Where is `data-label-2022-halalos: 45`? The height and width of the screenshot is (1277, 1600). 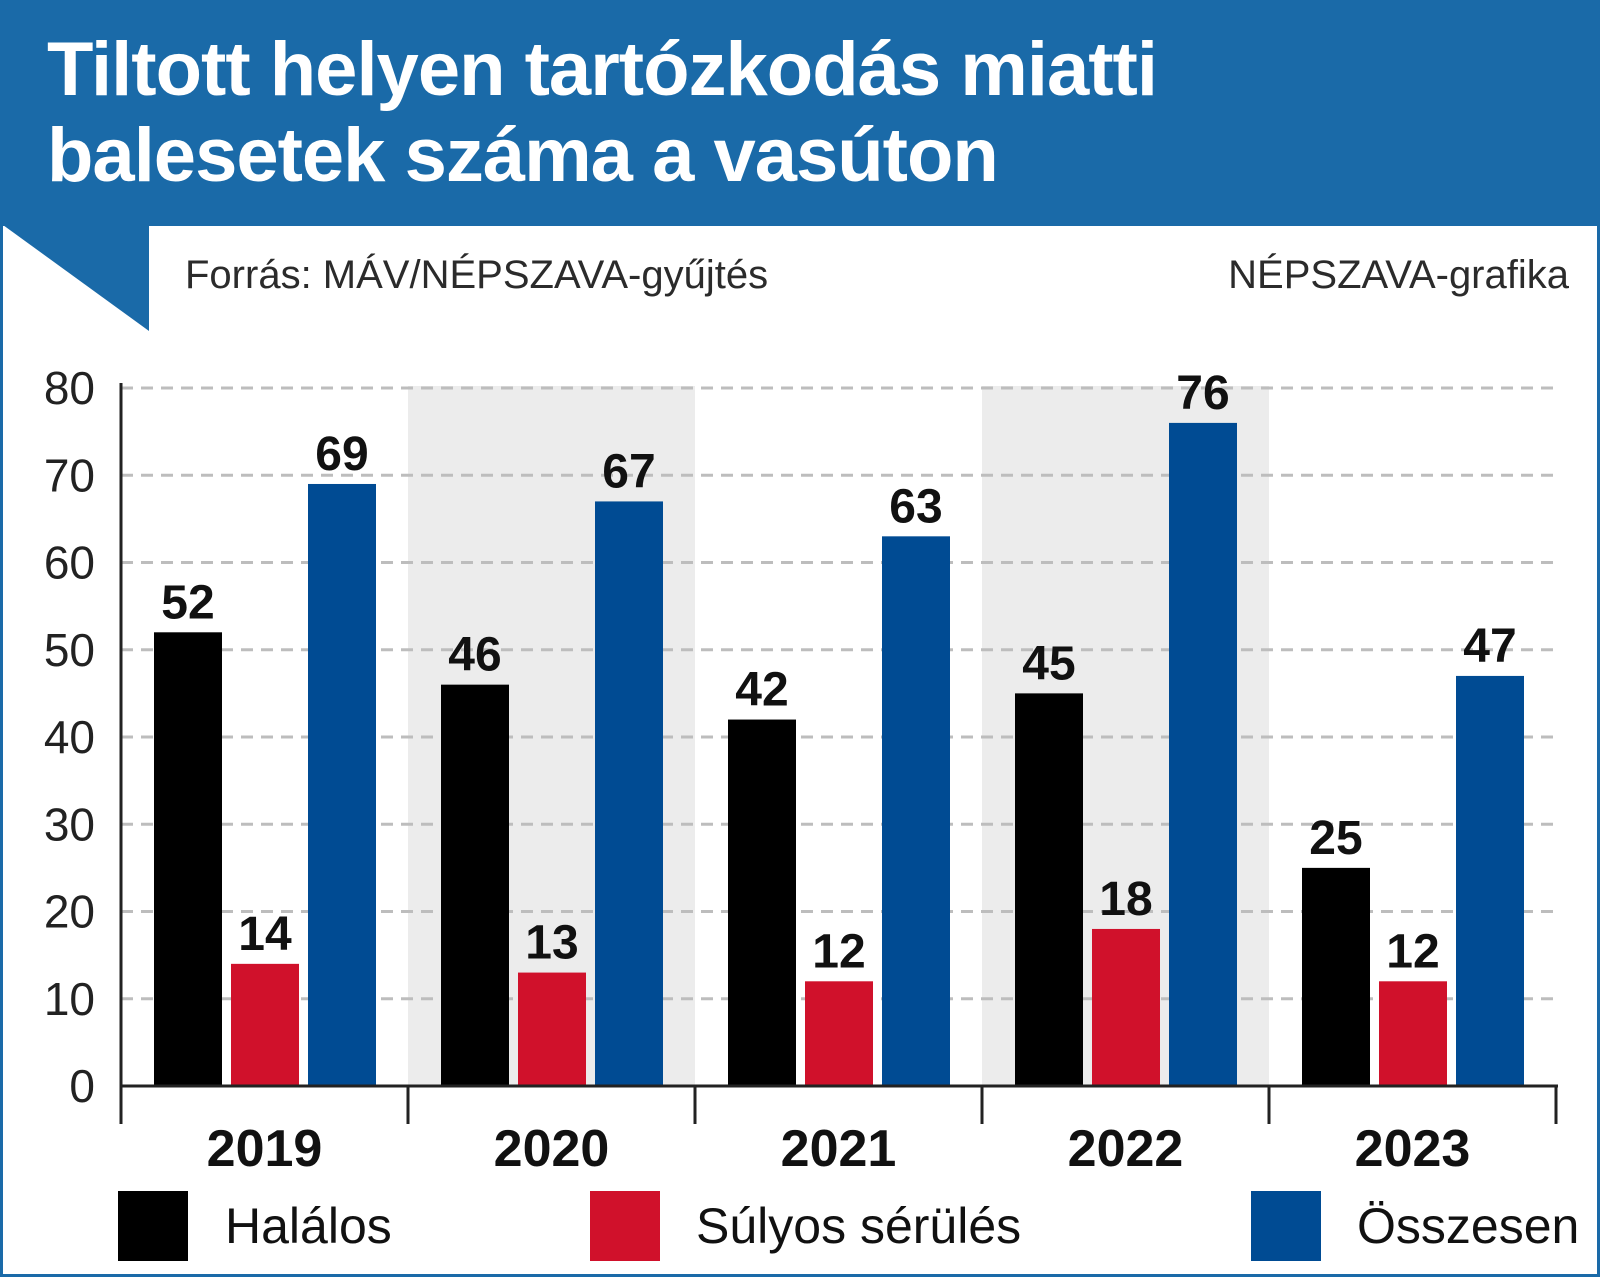 data-label-2022-halalos: 45 is located at coordinates (1048, 663).